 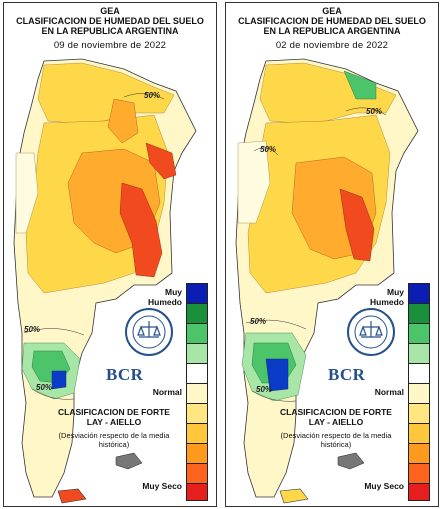 I want to click on humid-zone-north, so click(x=360, y=85).